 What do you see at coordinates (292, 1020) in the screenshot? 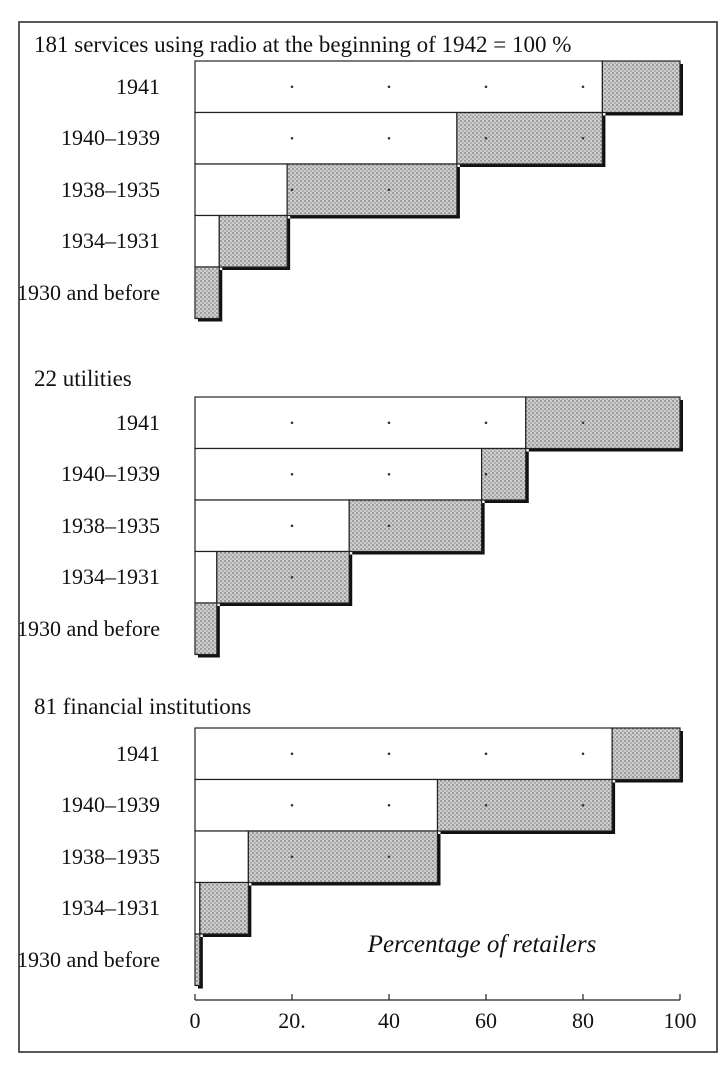
I see `x-tick-label: 20.` at bounding box center [292, 1020].